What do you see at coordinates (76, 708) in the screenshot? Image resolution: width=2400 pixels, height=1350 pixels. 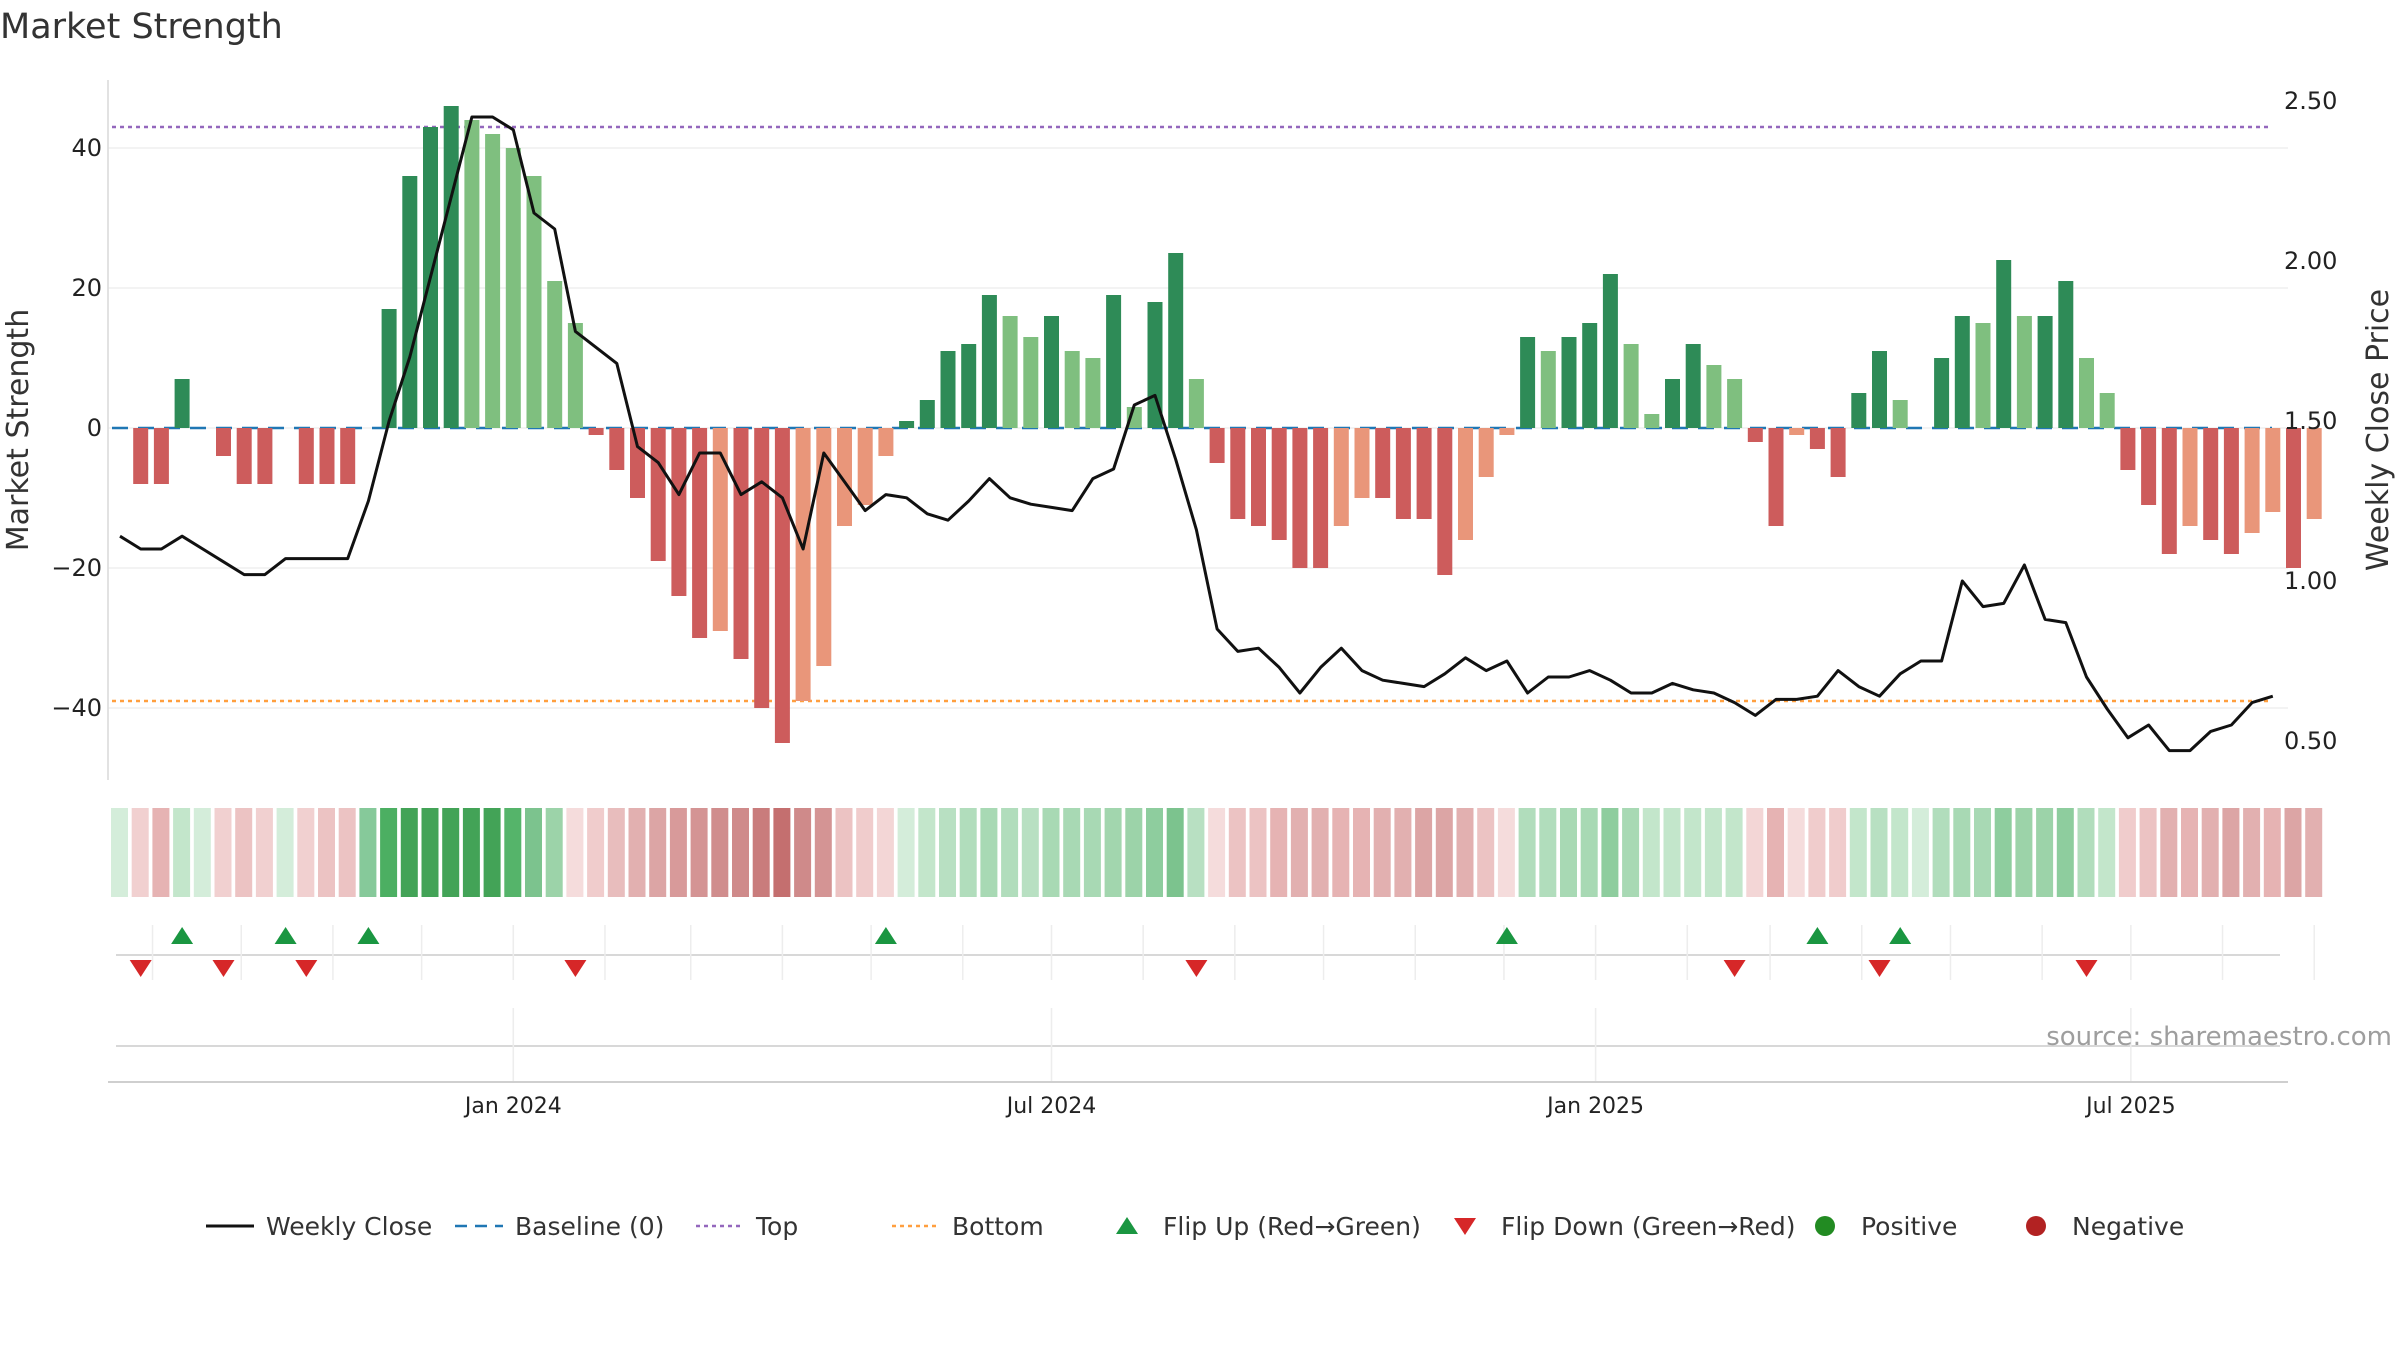 I see `y-tick-label: −40` at bounding box center [76, 708].